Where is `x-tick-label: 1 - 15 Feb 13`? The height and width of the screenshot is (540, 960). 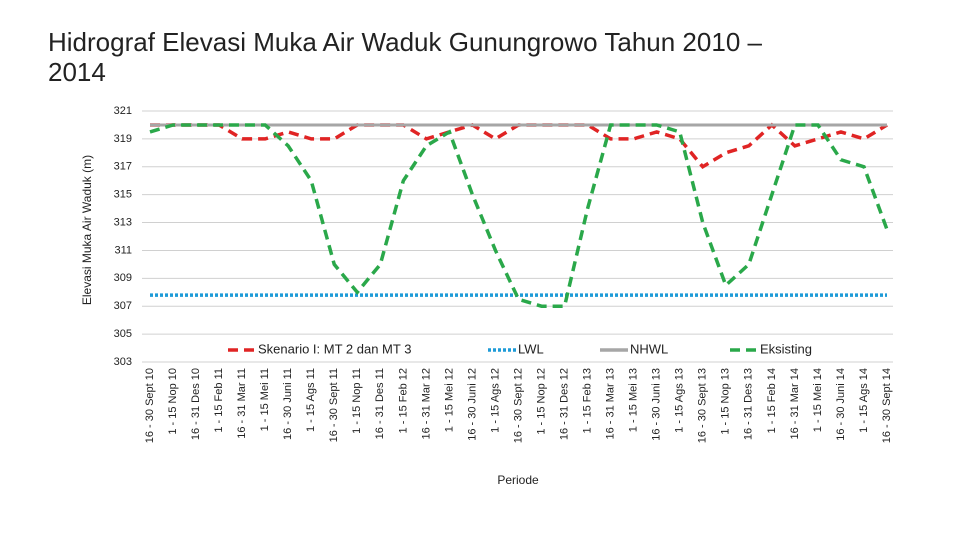 x-tick-label: 1 - 15 Feb 13 is located at coordinates (588, 400).